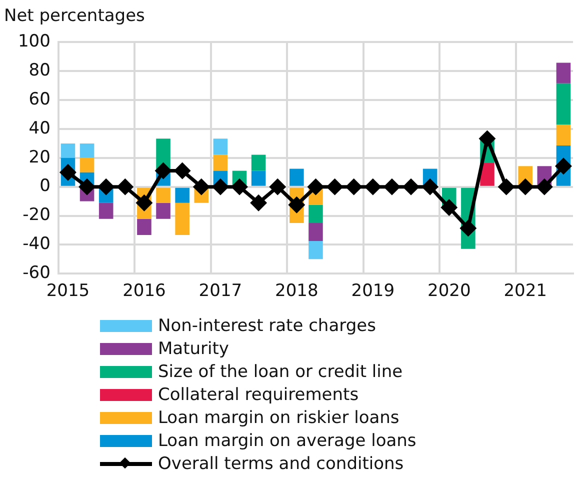 The height and width of the screenshot is (480, 587). What do you see at coordinates (373, 291) in the screenshot?
I see `x-tick-label: 2019` at bounding box center [373, 291].